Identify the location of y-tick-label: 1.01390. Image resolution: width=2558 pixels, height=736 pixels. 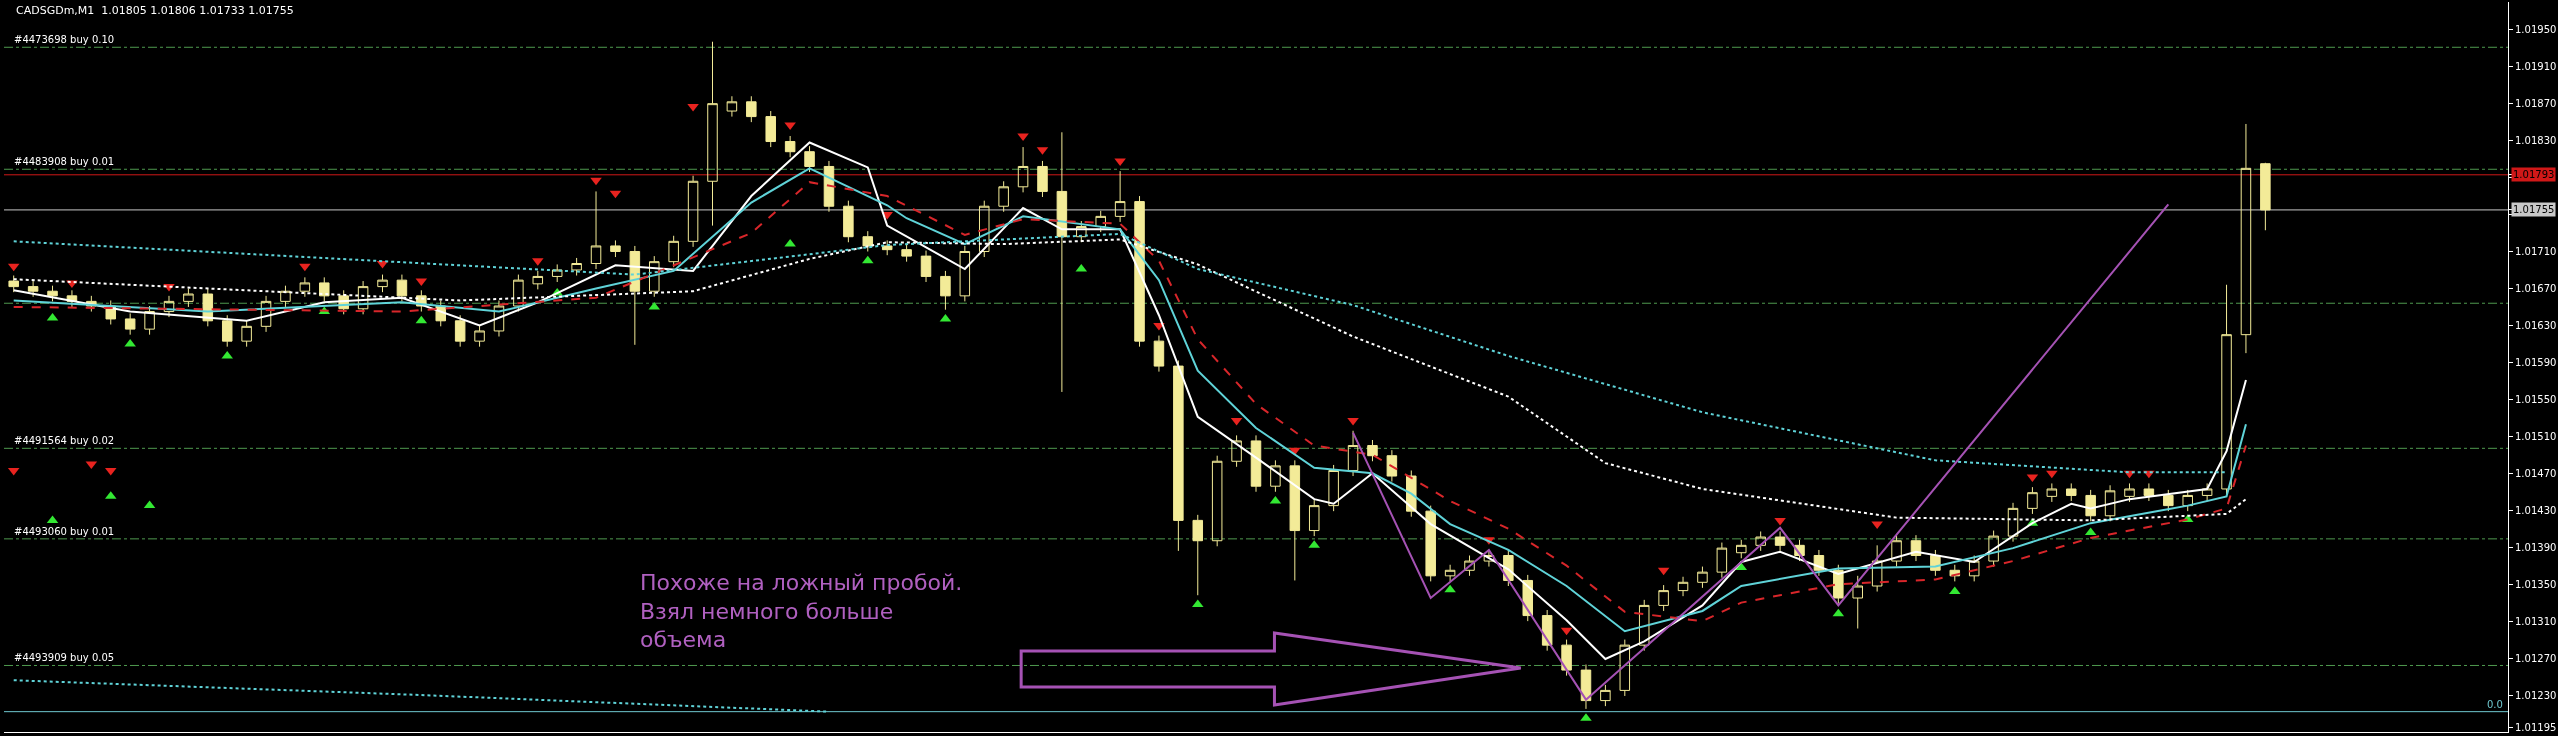
(2536, 547).